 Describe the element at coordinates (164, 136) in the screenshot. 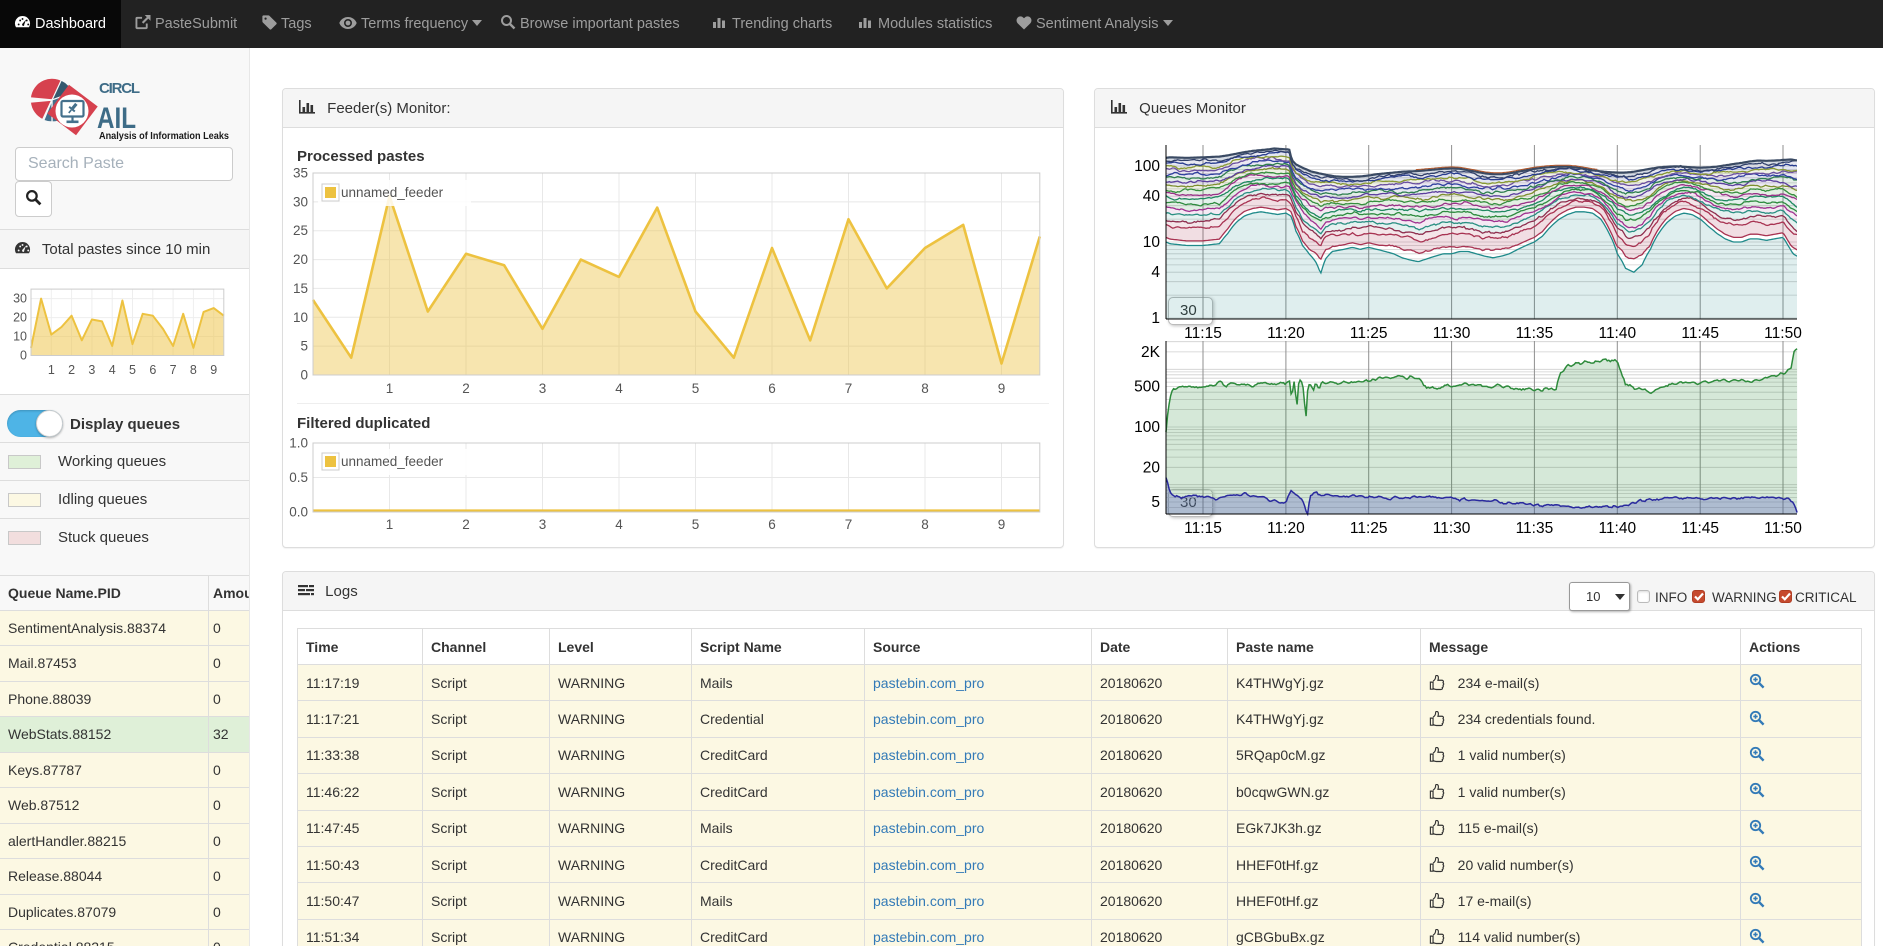

I see `svg-text: Analysis of Information Leaks` at that location.